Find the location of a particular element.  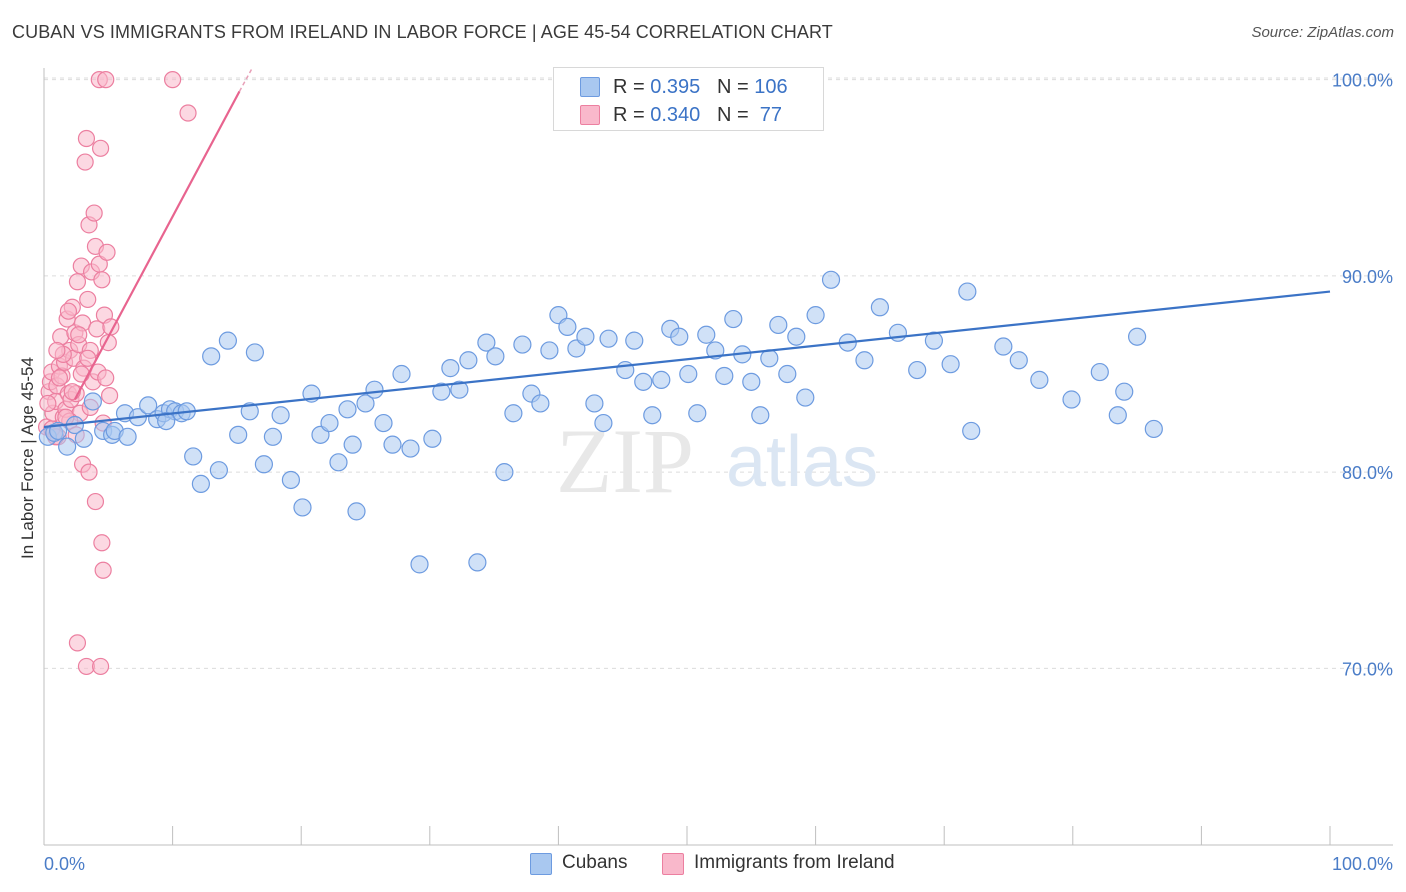

ireland-trend-extension is located at coordinates (245, 79).